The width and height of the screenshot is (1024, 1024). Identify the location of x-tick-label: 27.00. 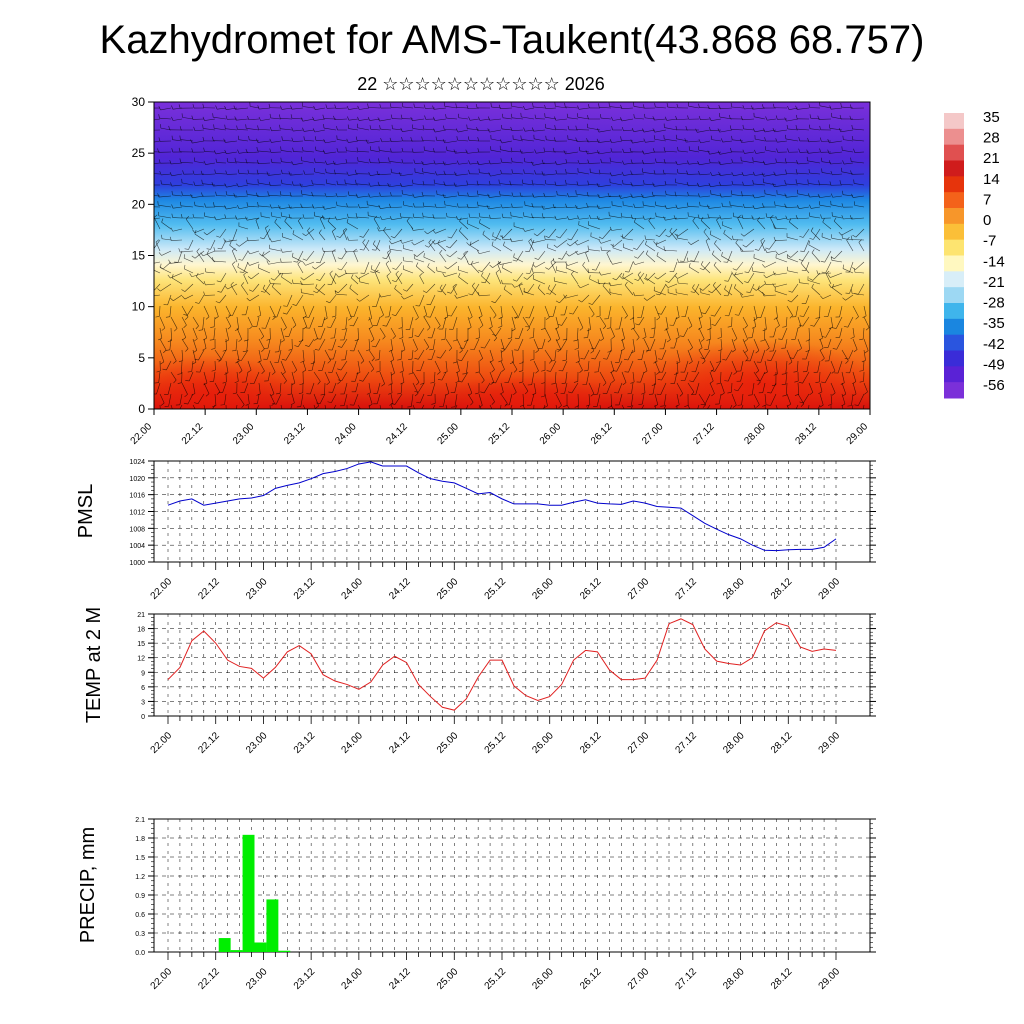
(653, 434).